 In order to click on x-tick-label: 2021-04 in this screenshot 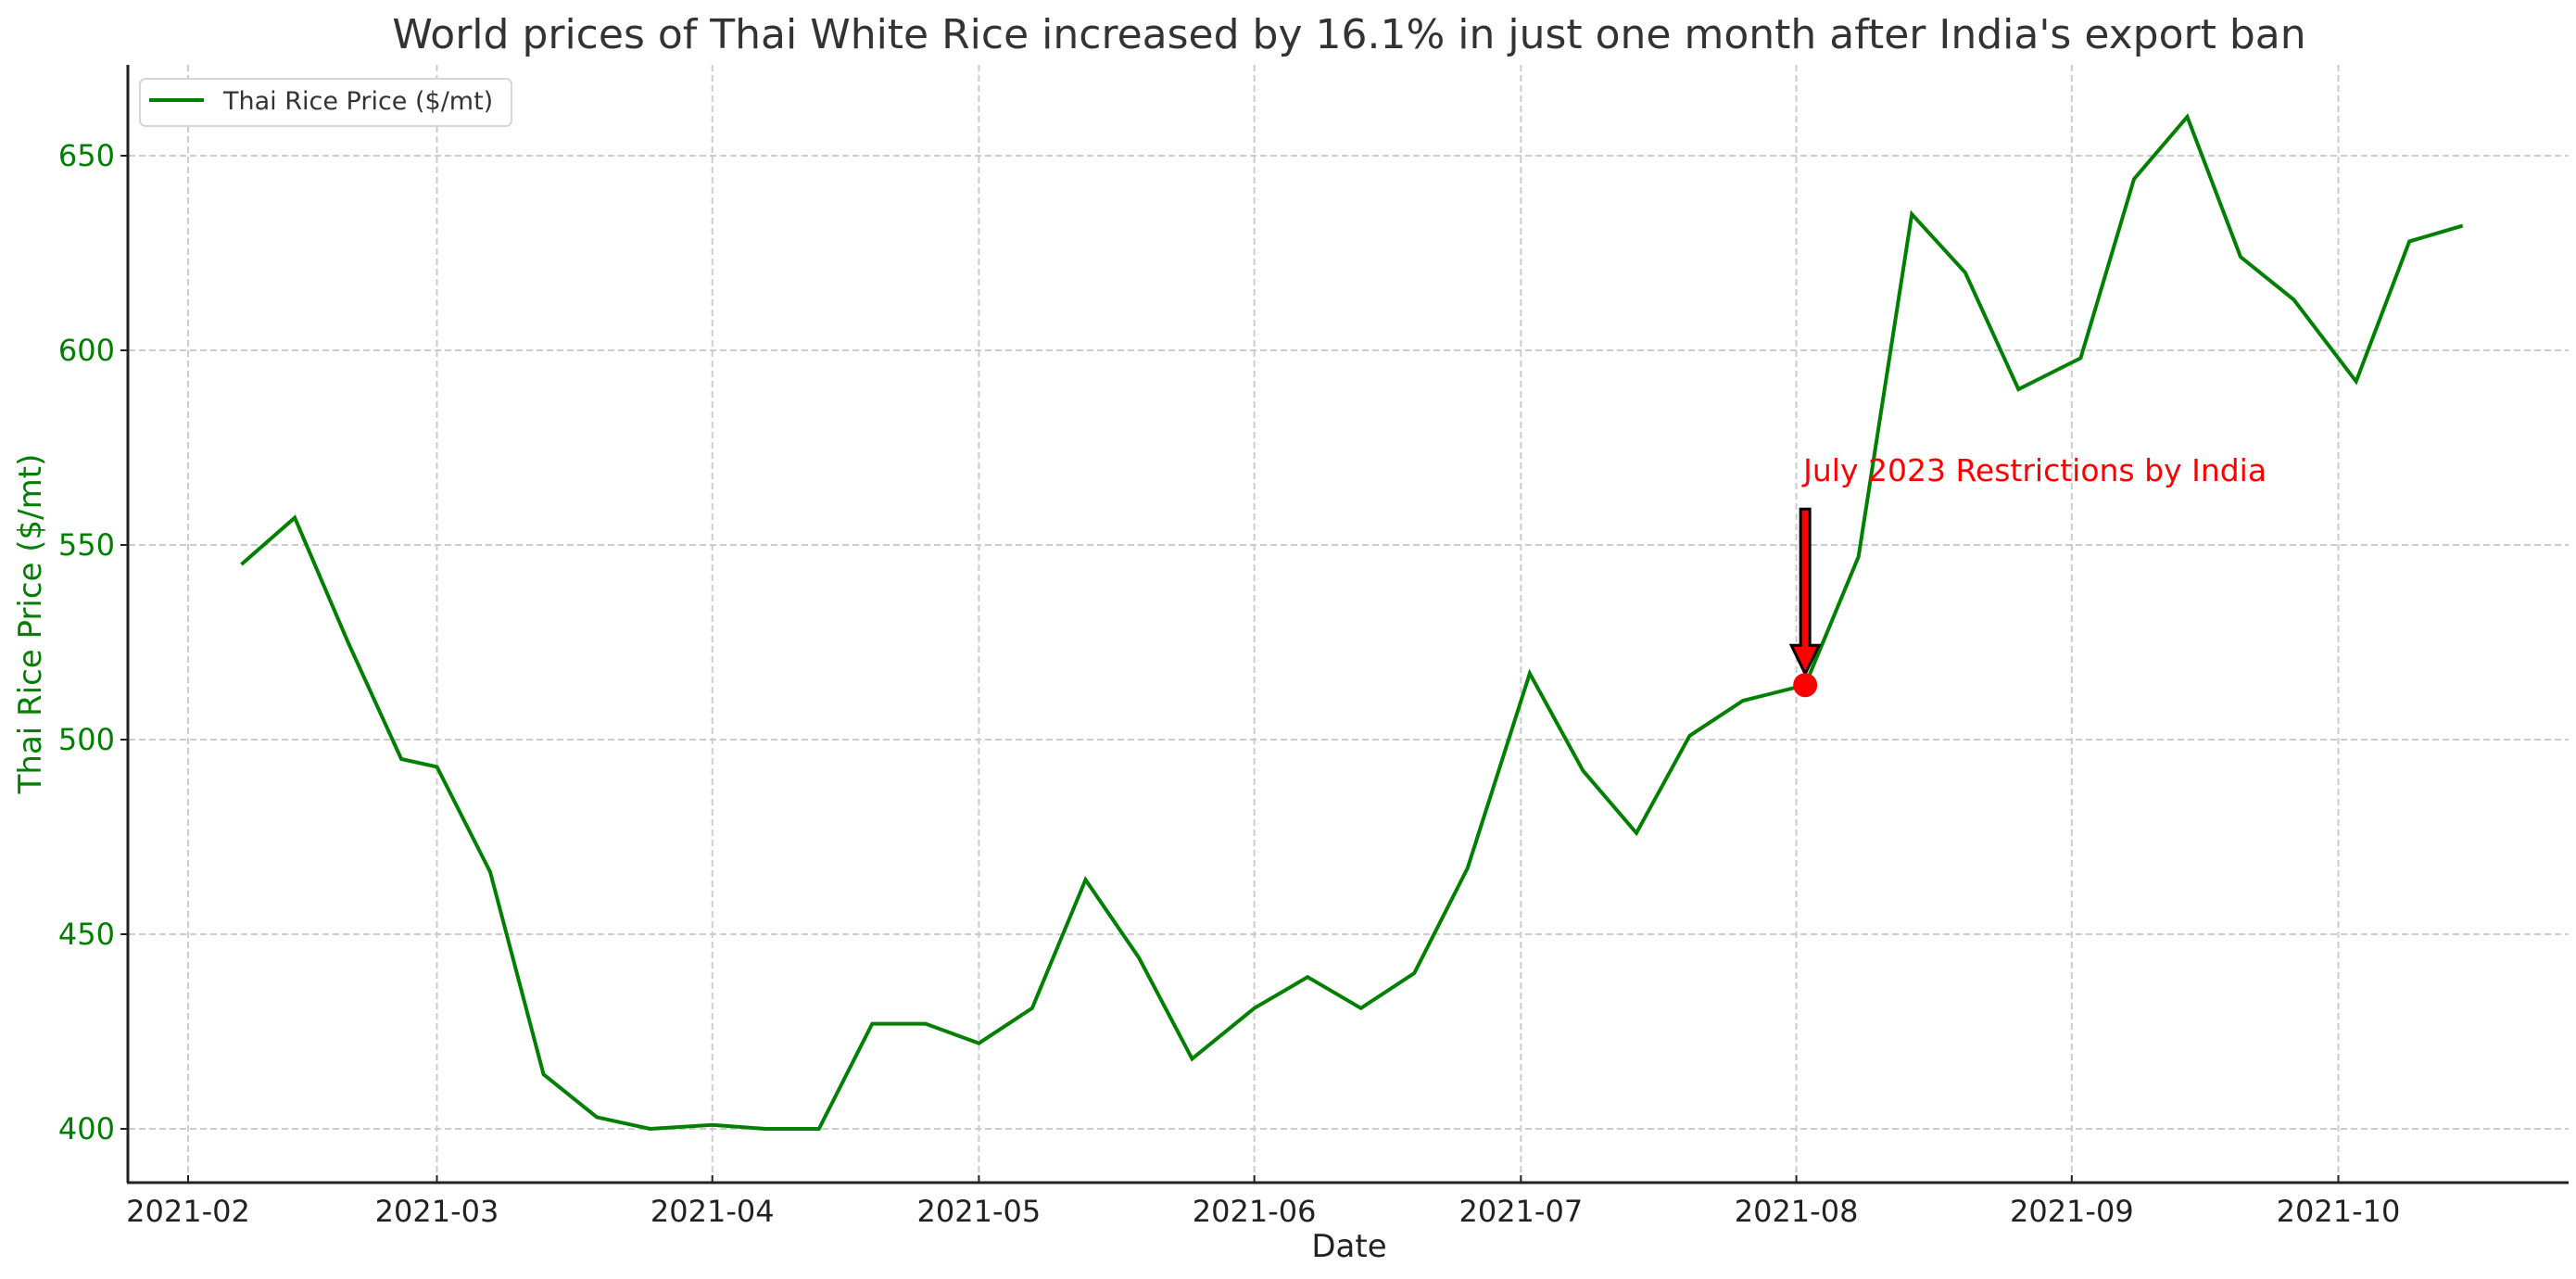, I will do `click(712, 1211)`.